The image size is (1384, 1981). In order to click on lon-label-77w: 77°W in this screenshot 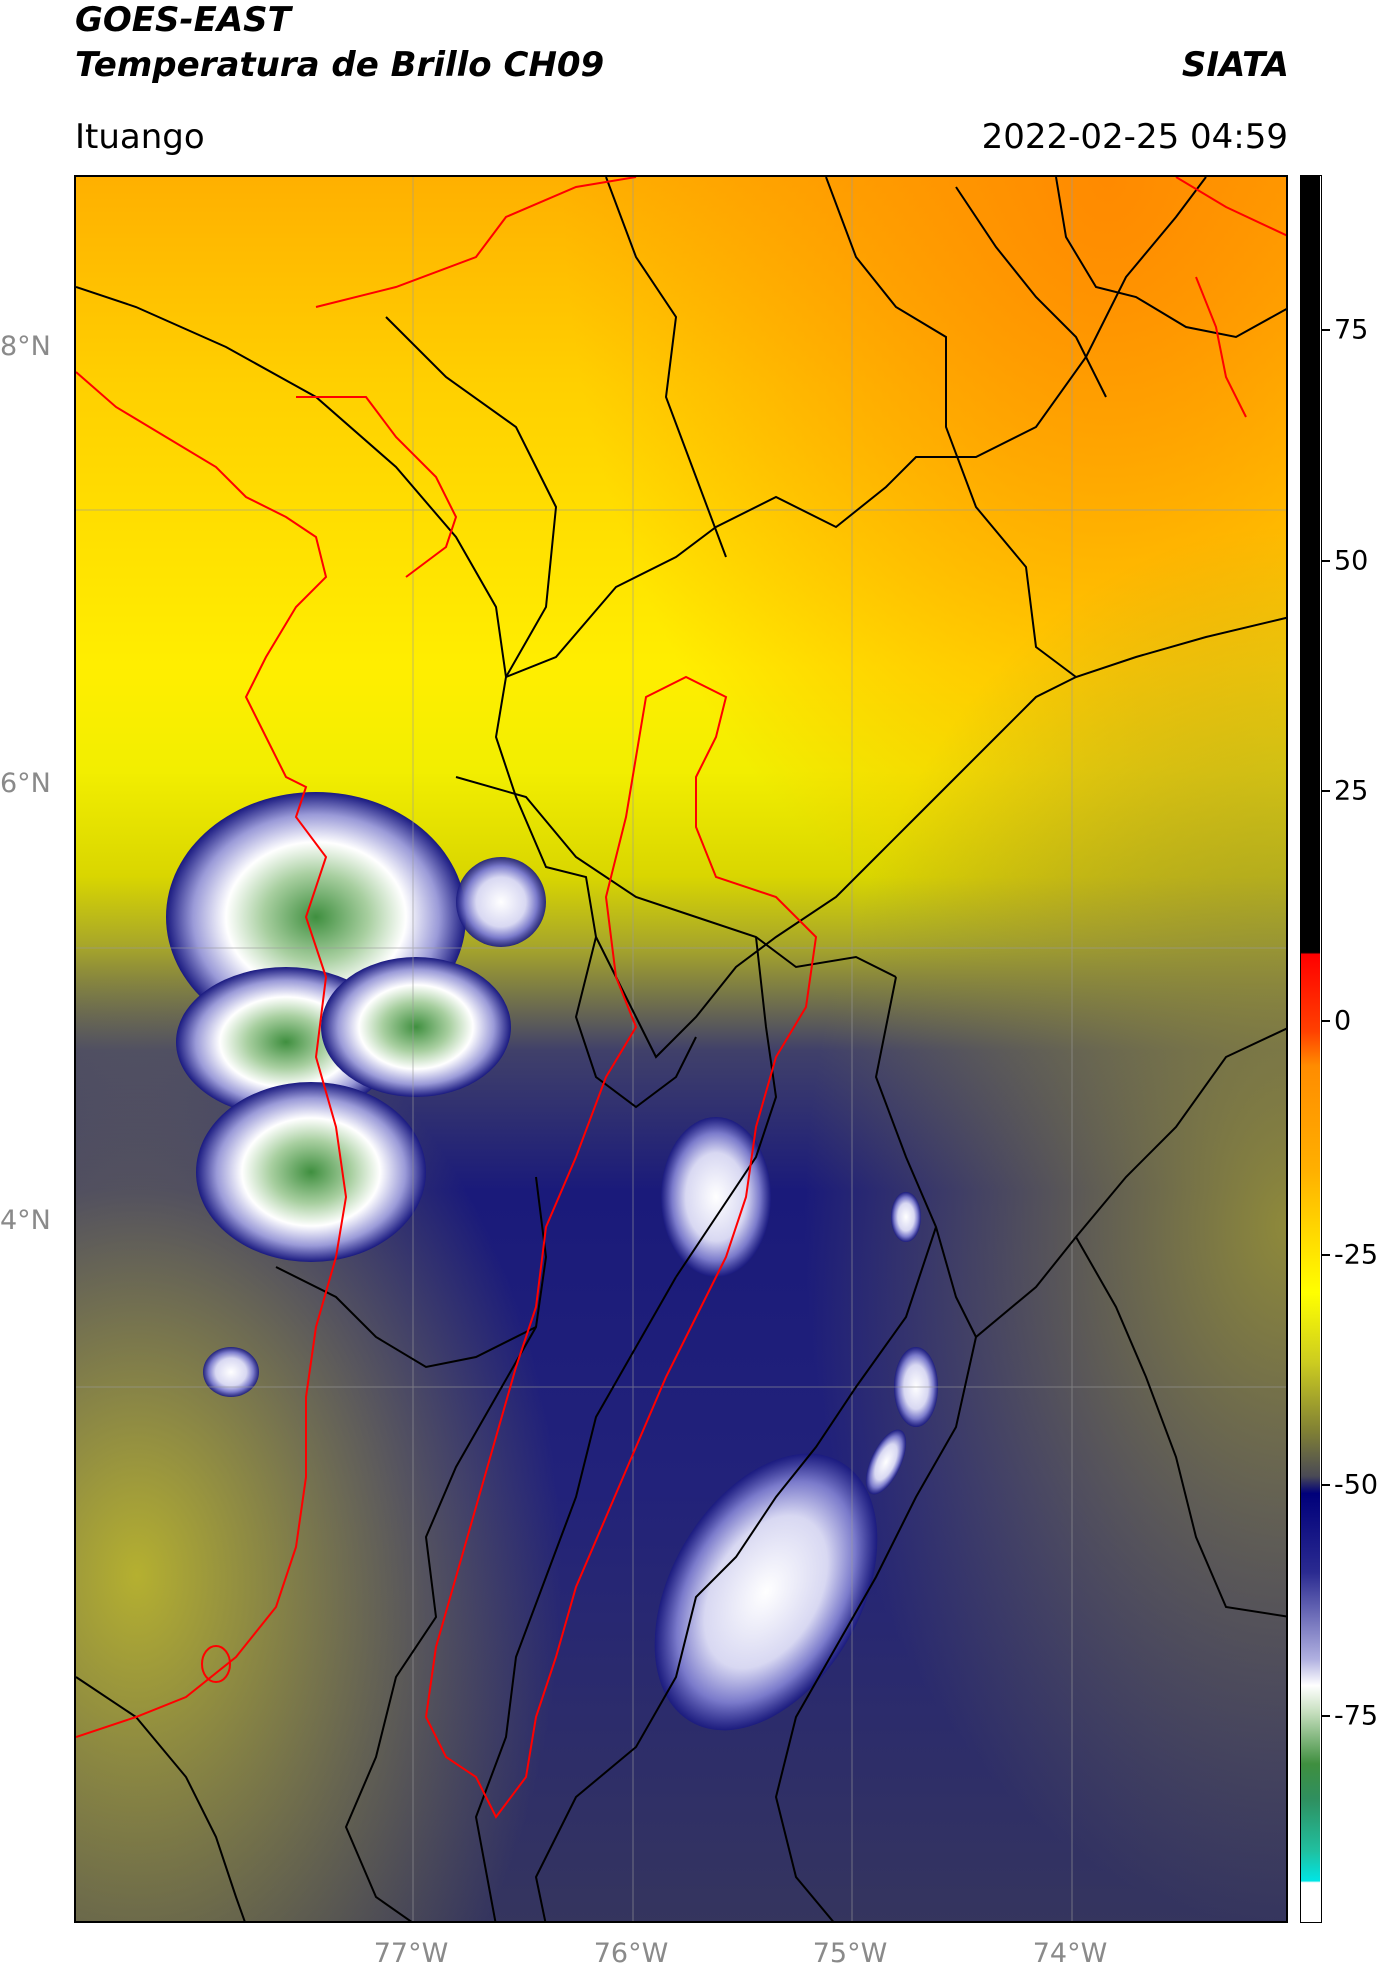, I will do `click(411, 1953)`.